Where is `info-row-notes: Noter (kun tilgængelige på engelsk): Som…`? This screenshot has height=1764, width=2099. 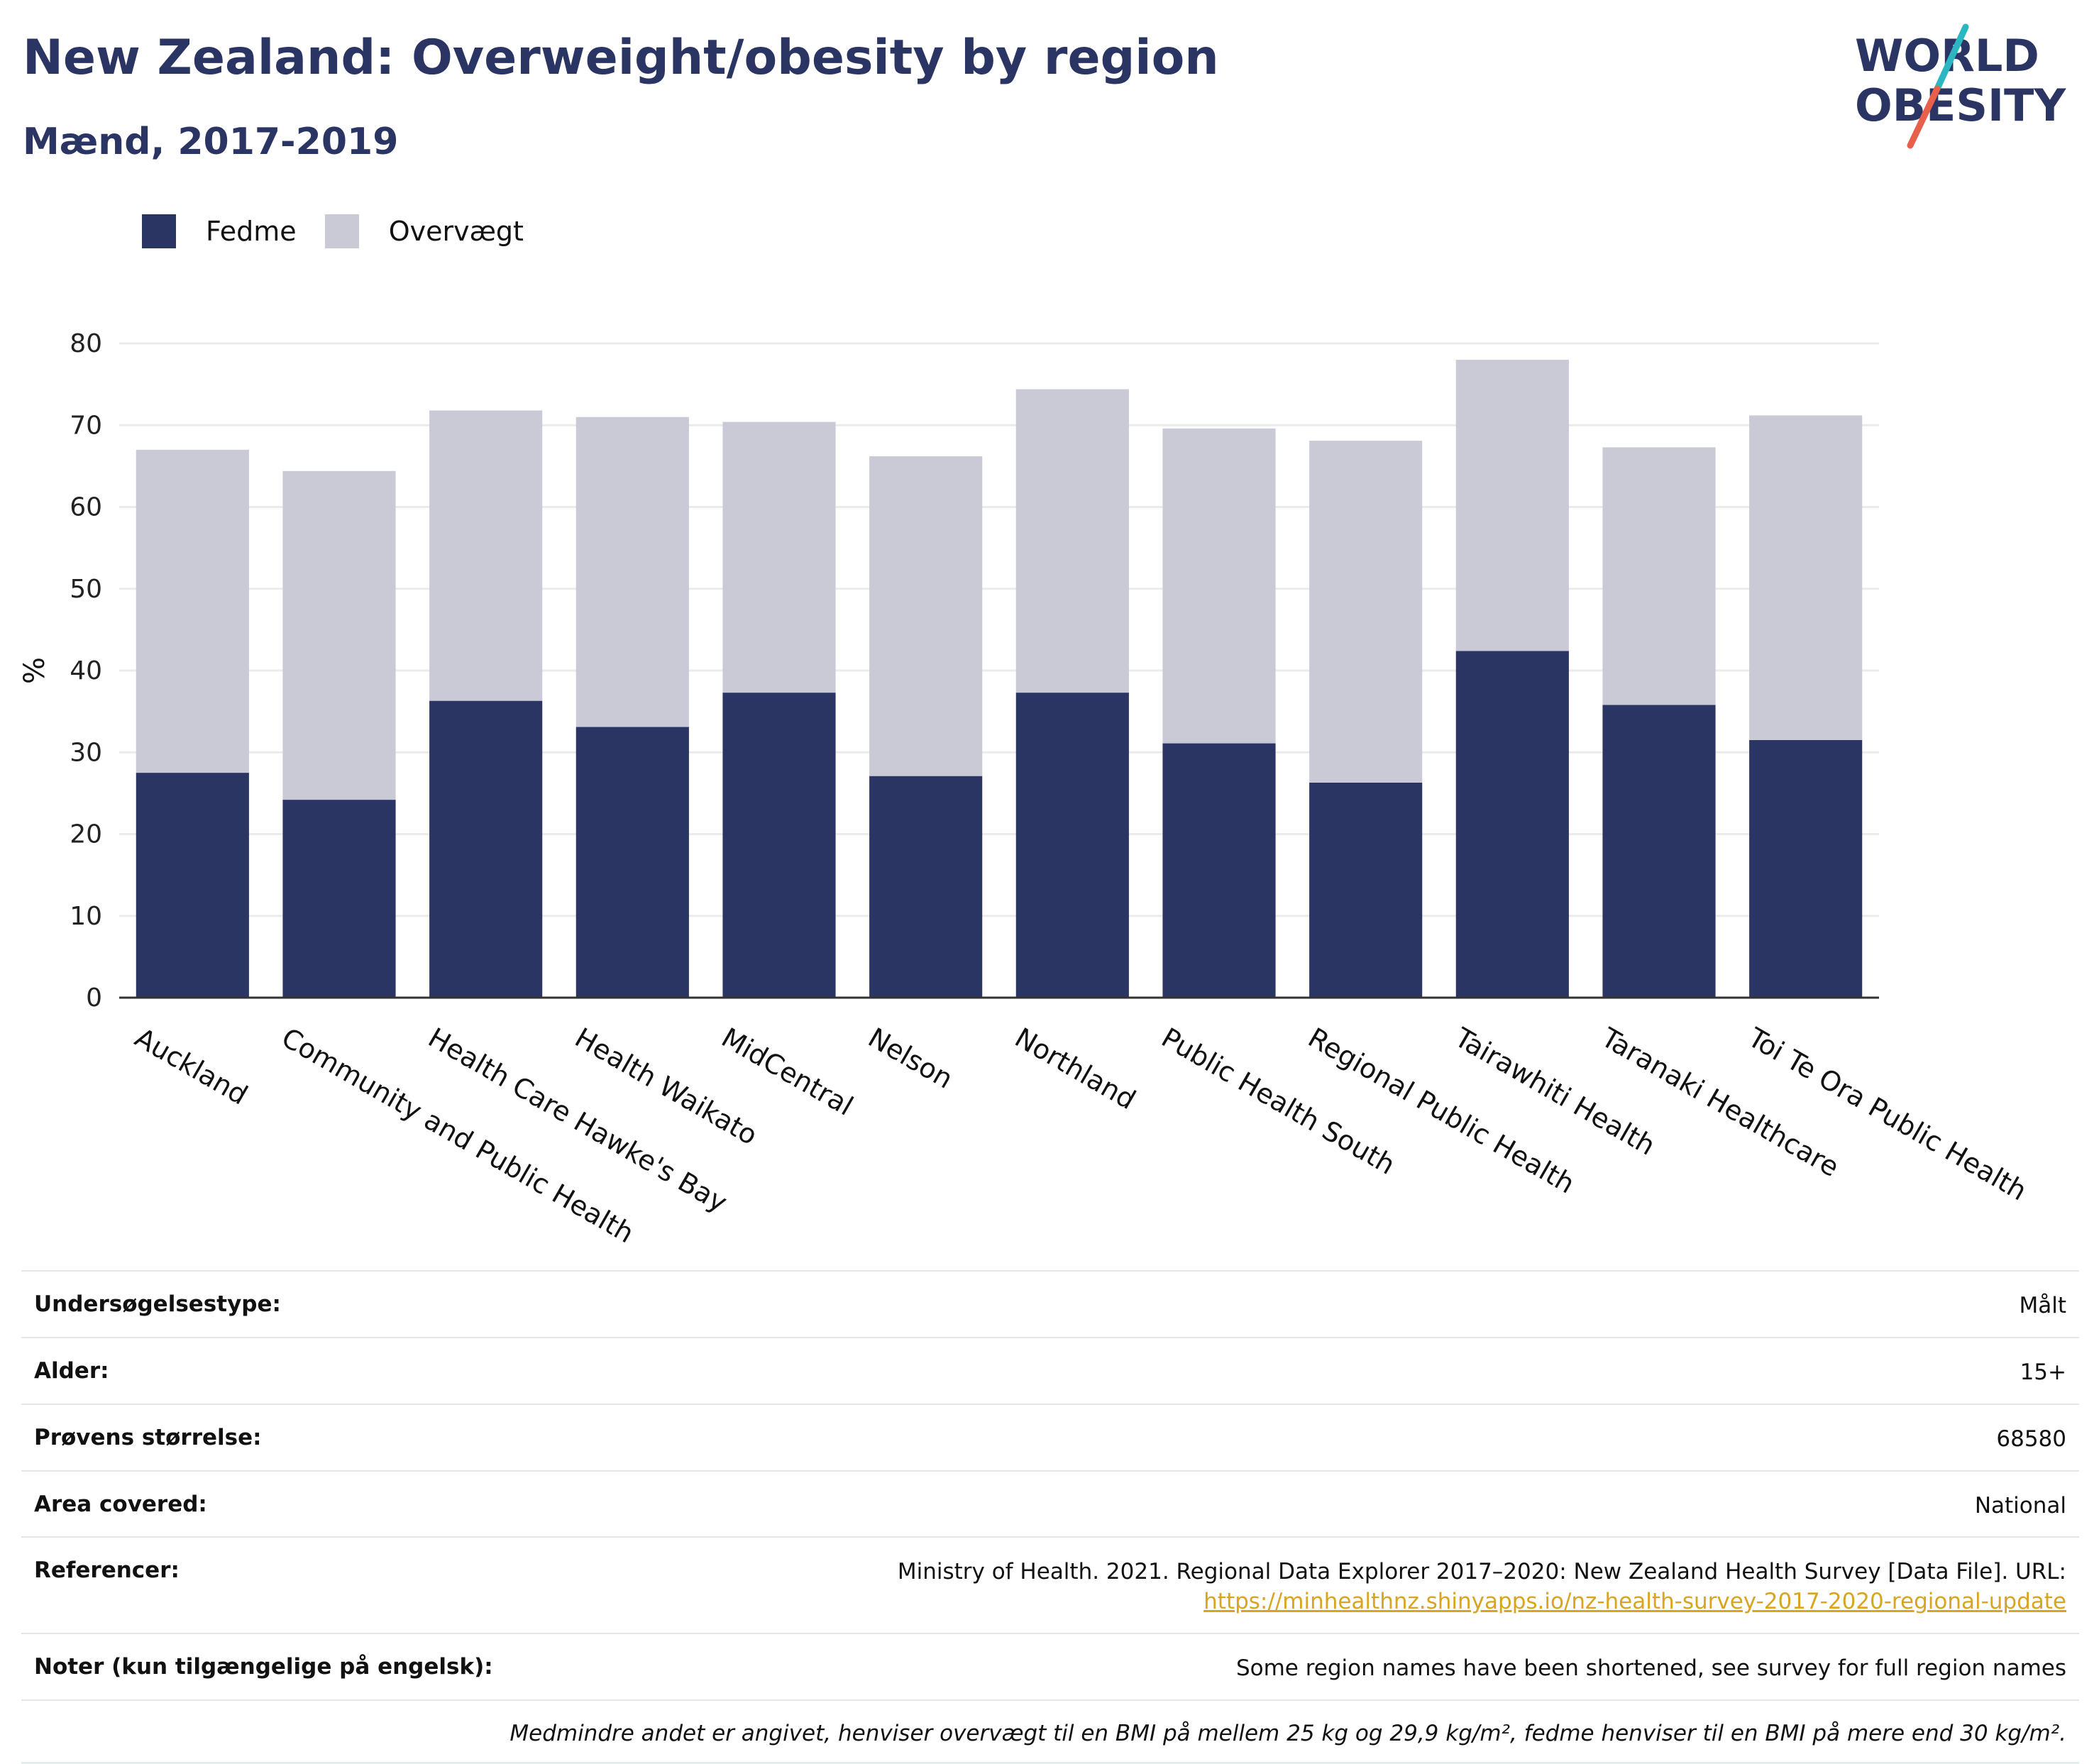
info-row-notes: Noter (kun tilgængelige på engelsk): Som… is located at coordinates (1050, 1666).